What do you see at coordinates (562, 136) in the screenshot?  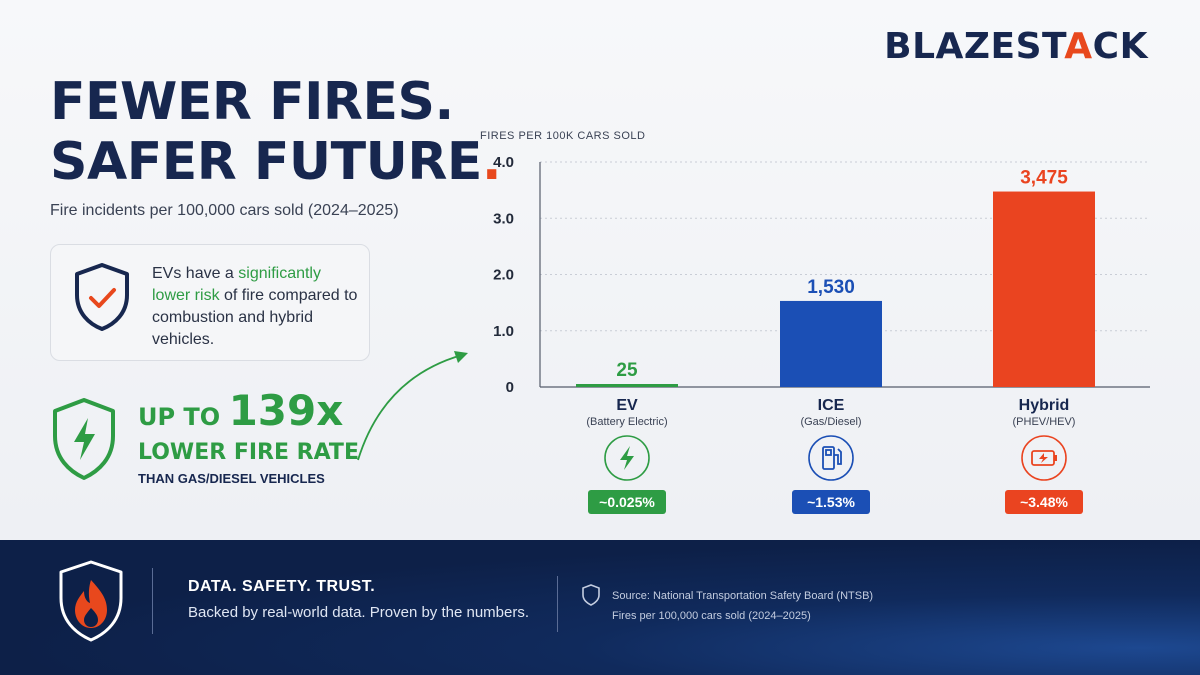 I see `axis-title: FIRES PER 100K CARS SOLD` at bounding box center [562, 136].